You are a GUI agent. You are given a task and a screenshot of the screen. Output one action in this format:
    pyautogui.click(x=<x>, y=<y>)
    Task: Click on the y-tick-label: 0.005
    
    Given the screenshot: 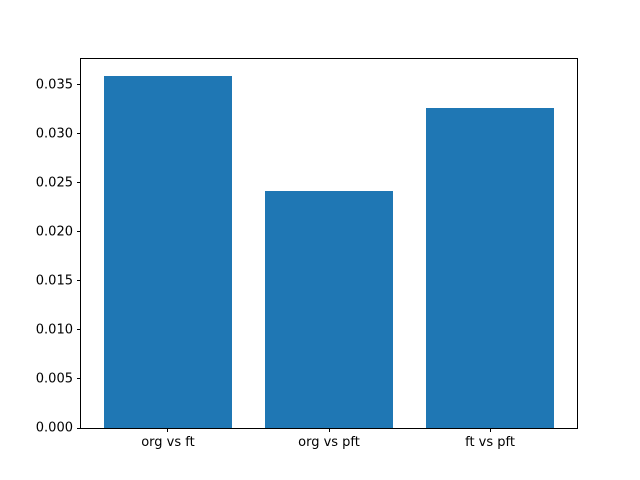 What is the action you would take?
    pyautogui.click(x=54, y=379)
    